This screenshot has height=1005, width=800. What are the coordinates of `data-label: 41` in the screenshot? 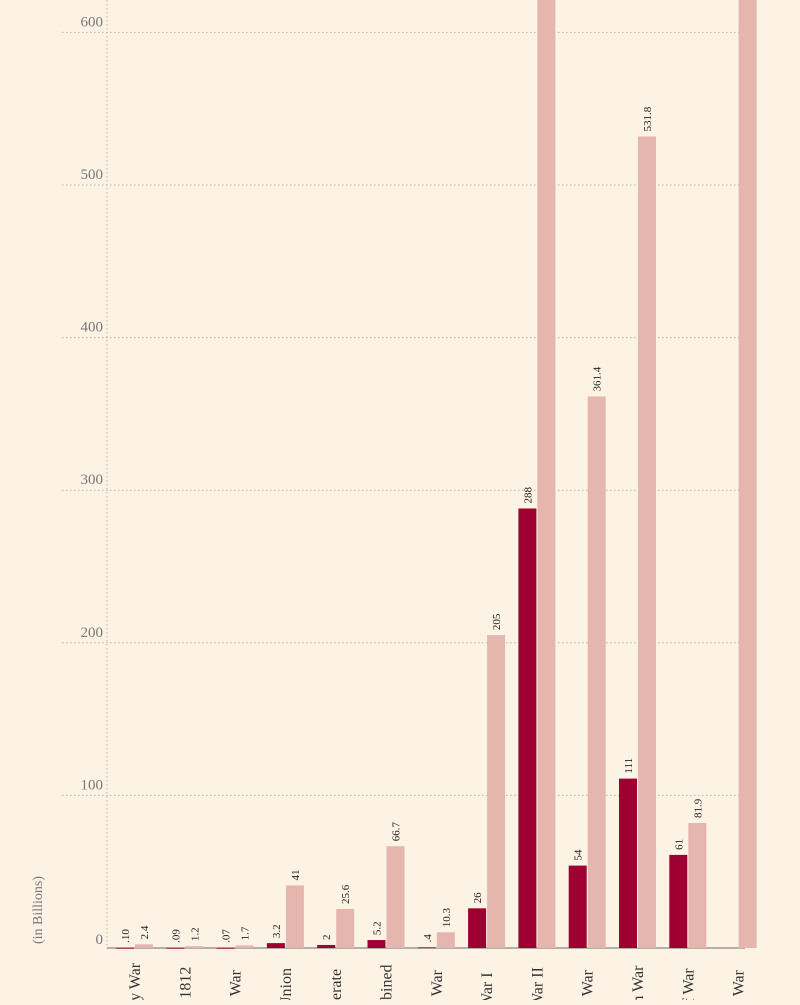 It's located at (296, 874).